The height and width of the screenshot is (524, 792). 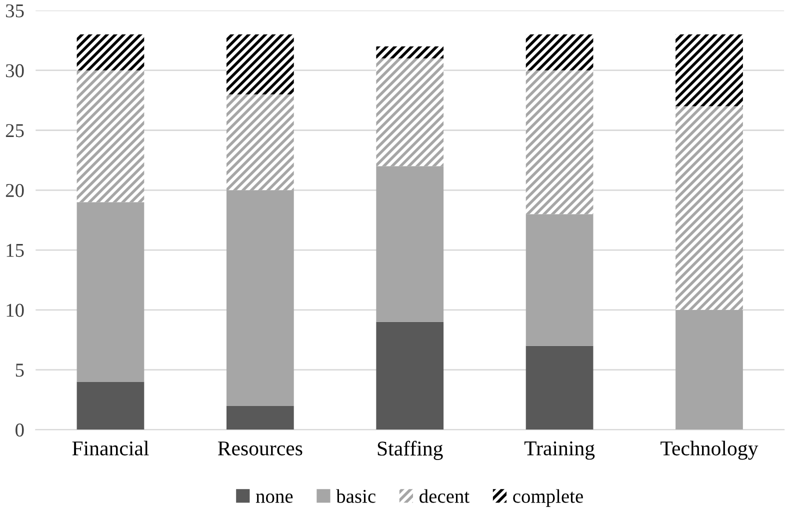 I want to click on x-tick-label: Resources, so click(x=260, y=449).